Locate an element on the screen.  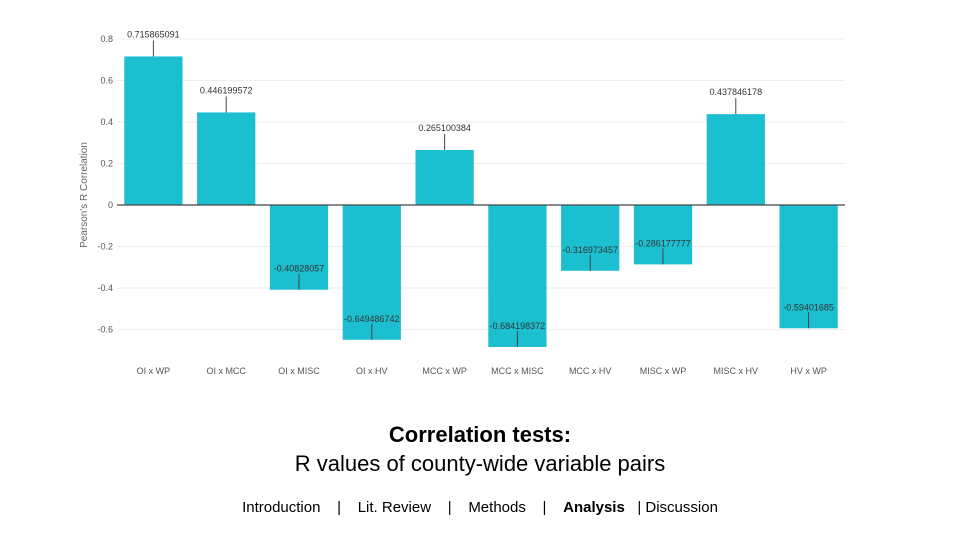
x-tick-label: MCC x MISC is located at coordinates (517, 371).